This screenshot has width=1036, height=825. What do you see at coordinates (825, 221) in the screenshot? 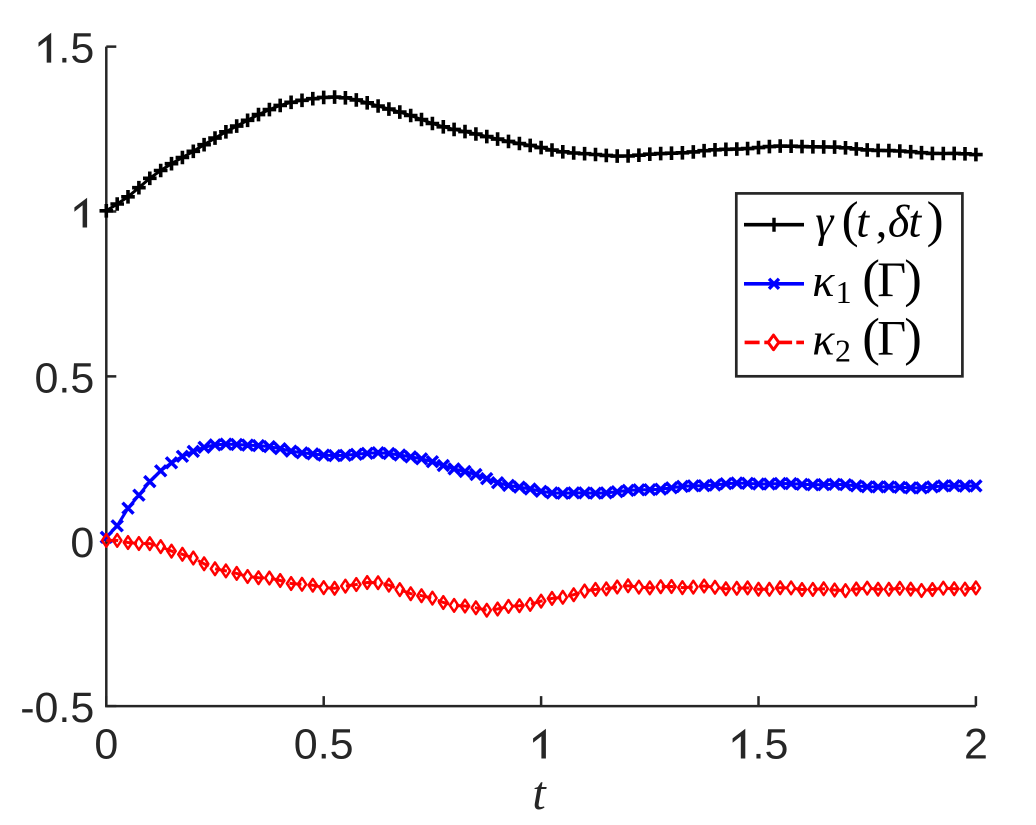
I see `svg-text: γ` at bounding box center [825, 221].